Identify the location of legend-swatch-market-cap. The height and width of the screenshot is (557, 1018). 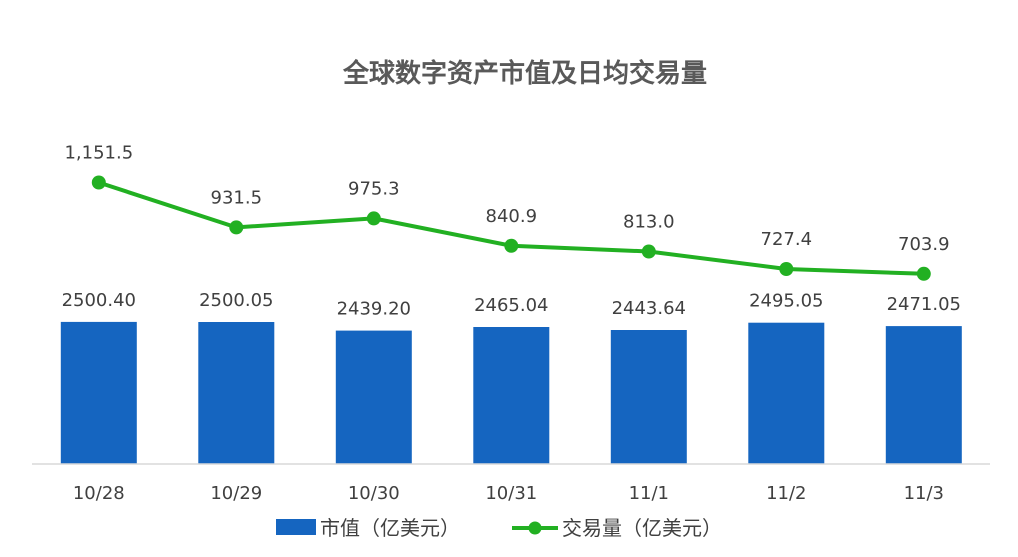
(296, 527).